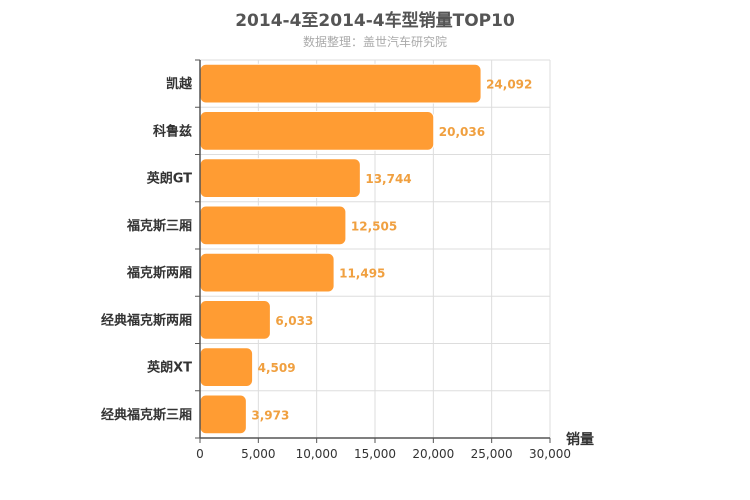  I want to click on x-tick-label: 5,000, so click(258, 454).